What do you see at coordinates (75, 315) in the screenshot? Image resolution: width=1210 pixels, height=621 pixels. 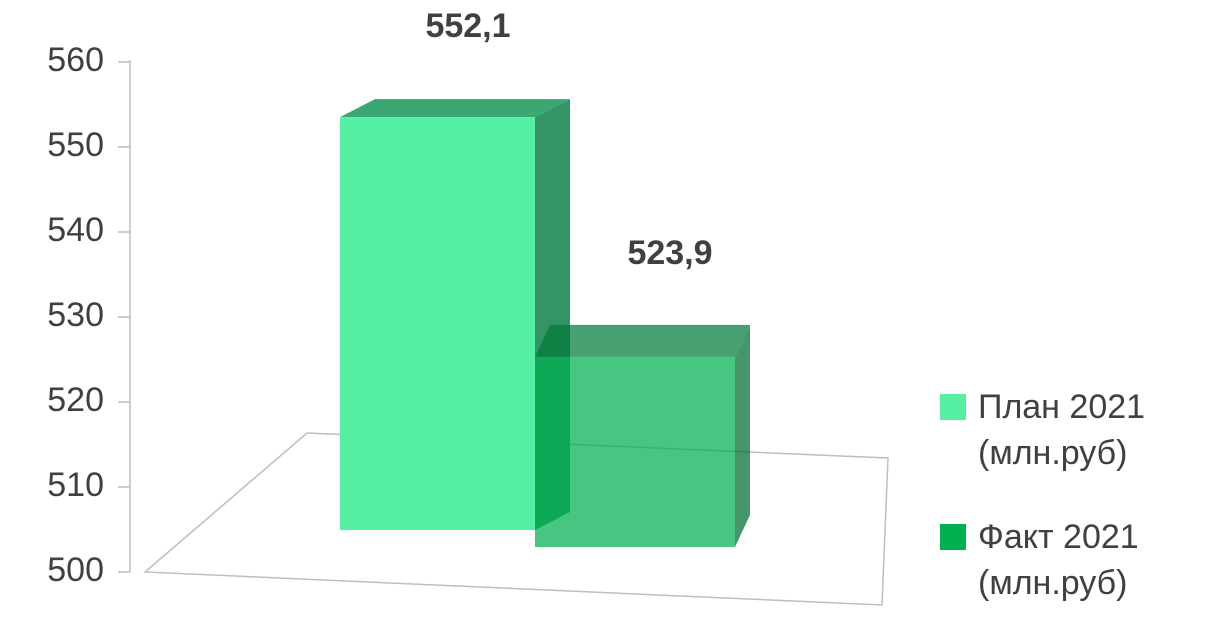 I see `y-tick-label: 530` at bounding box center [75, 315].